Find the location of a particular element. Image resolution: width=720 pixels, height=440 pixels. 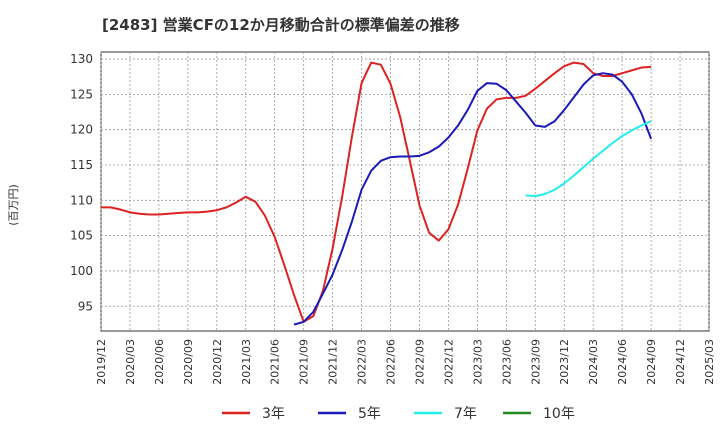

x-tick-label: 2024/06 is located at coordinates (622, 362).